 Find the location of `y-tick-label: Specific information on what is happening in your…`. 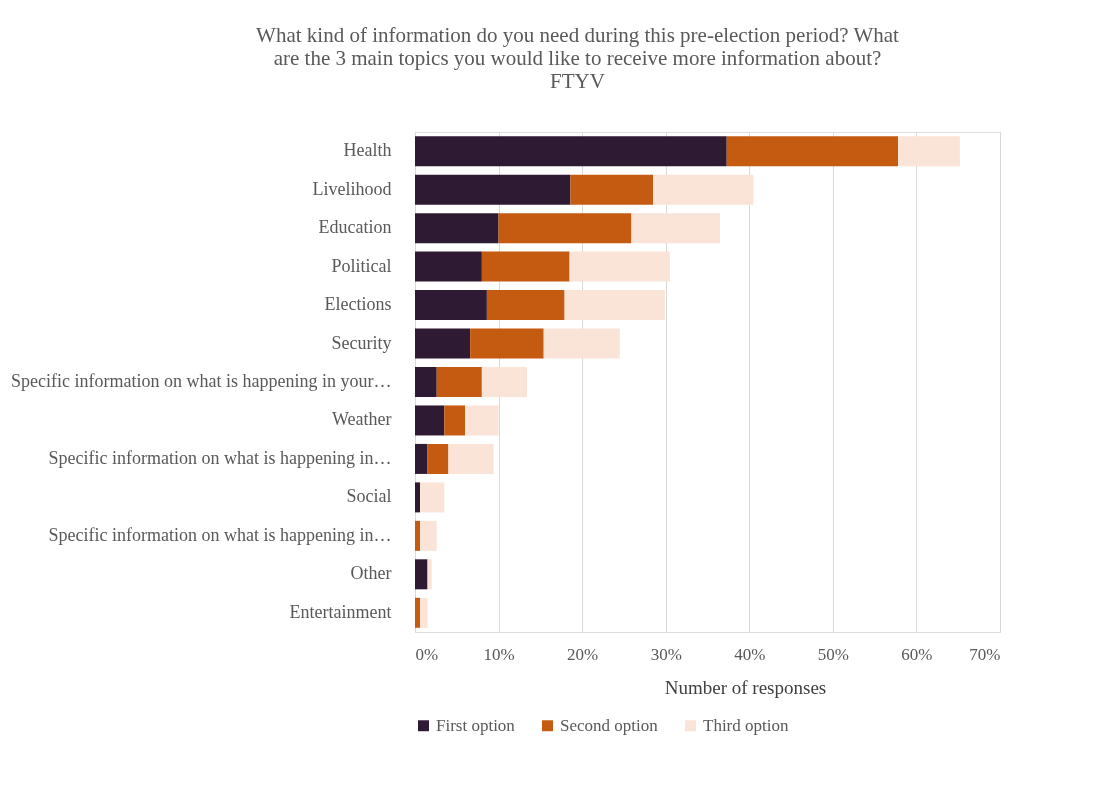

y-tick-label: Specific information on what is happening in your… is located at coordinates (201, 381).